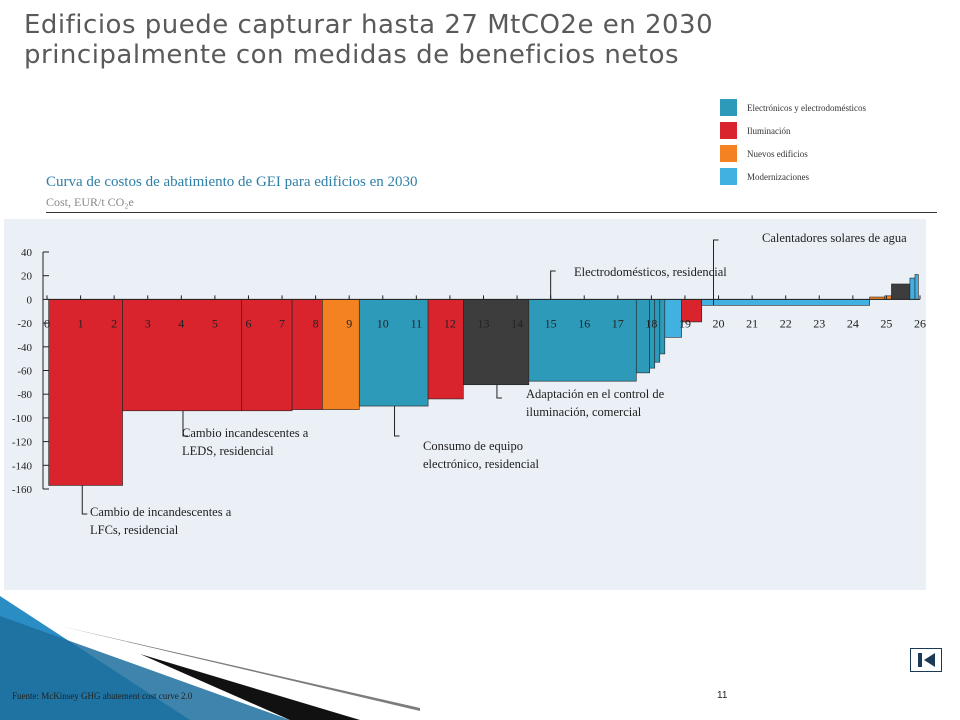 Image resolution: width=960 pixels, height=720 pixels. What do you see at coordinates (584, 412) in the screenshot?
I see `annotation-text: iluminación, comercial` at bounding box center [584, 412].